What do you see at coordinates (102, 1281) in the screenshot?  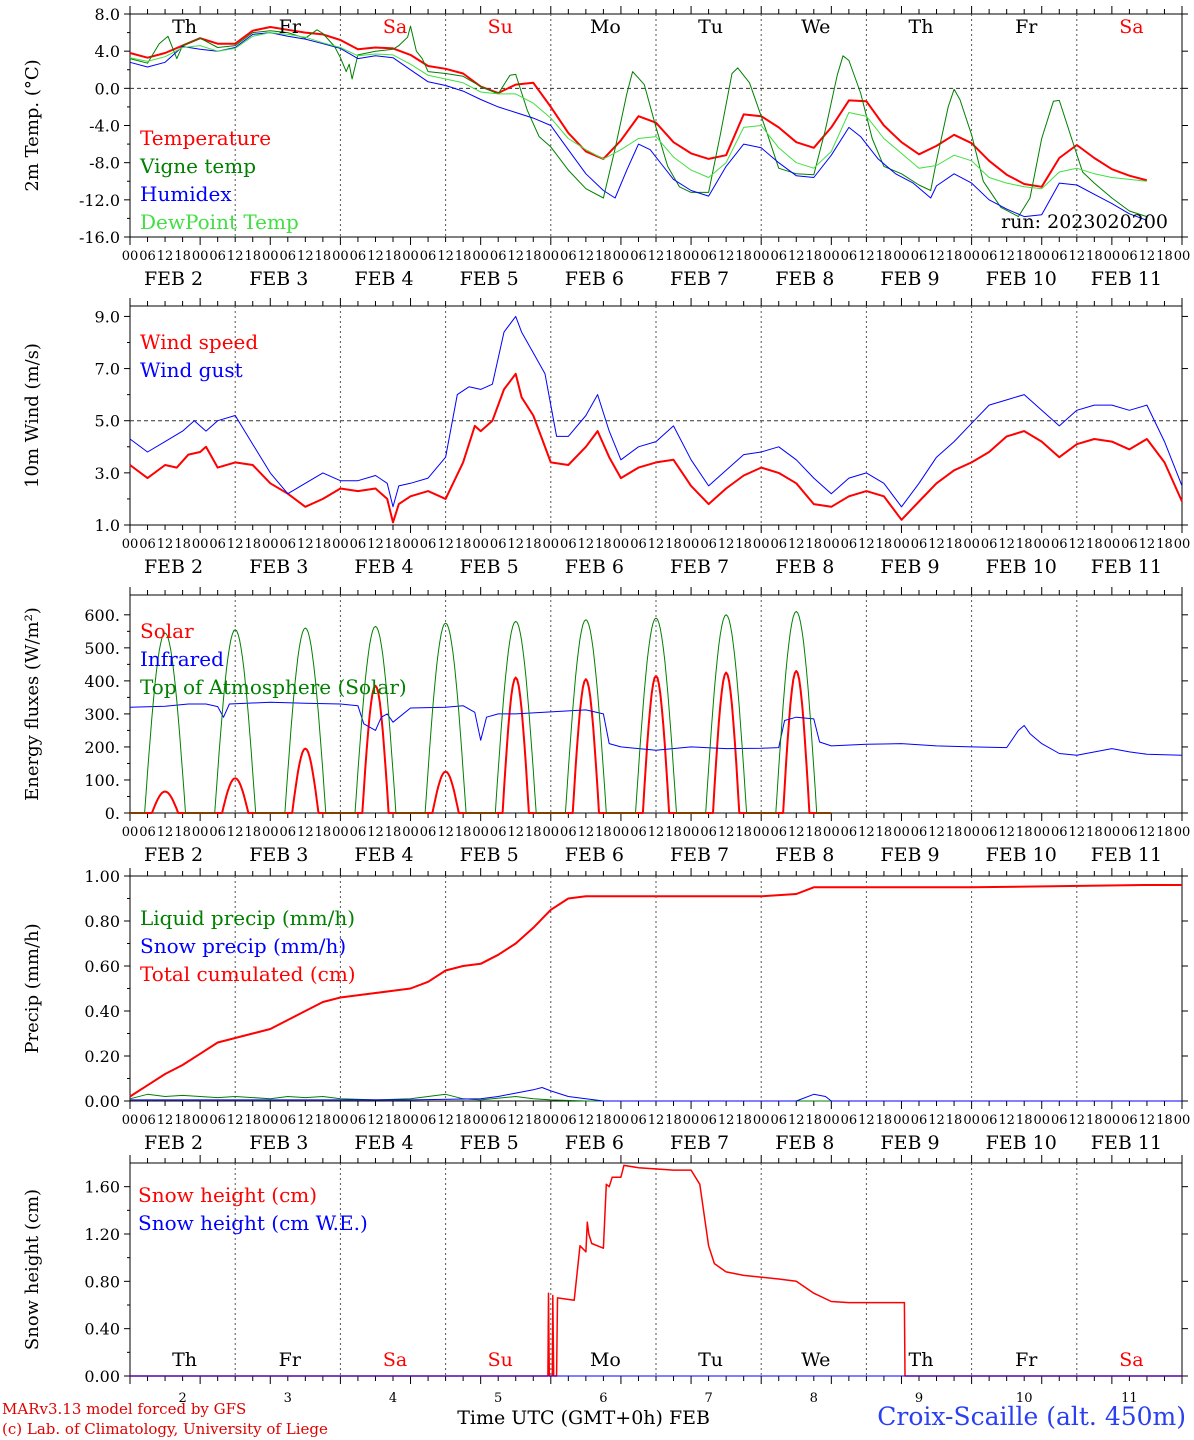 I see `snow-y-tick-label: 0.80` at bounding box center [102, 1281].